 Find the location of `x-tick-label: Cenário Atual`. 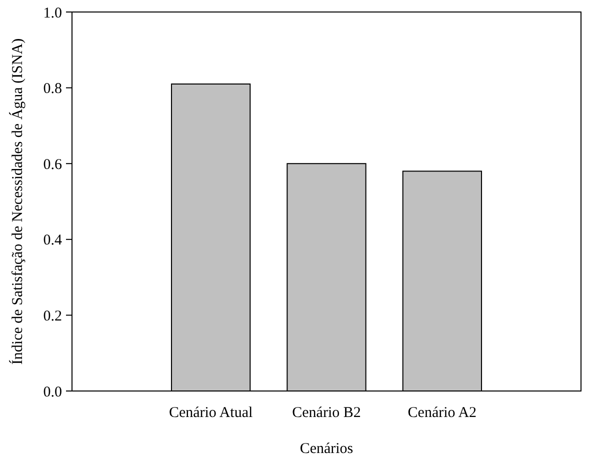

x-tick-label: Cenário Atual is located at coordinates (210, 413).